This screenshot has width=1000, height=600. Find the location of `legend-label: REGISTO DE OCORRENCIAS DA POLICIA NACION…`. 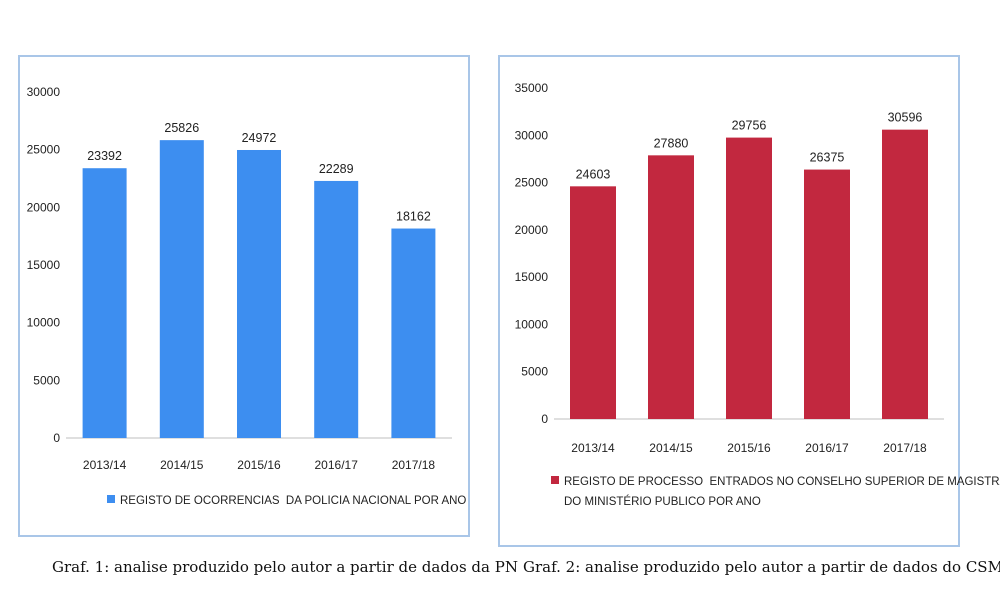

legend-label: REGISTO DE OCORRENCIAS DA POLICIA NACION… is located at coordinates (293, 501).